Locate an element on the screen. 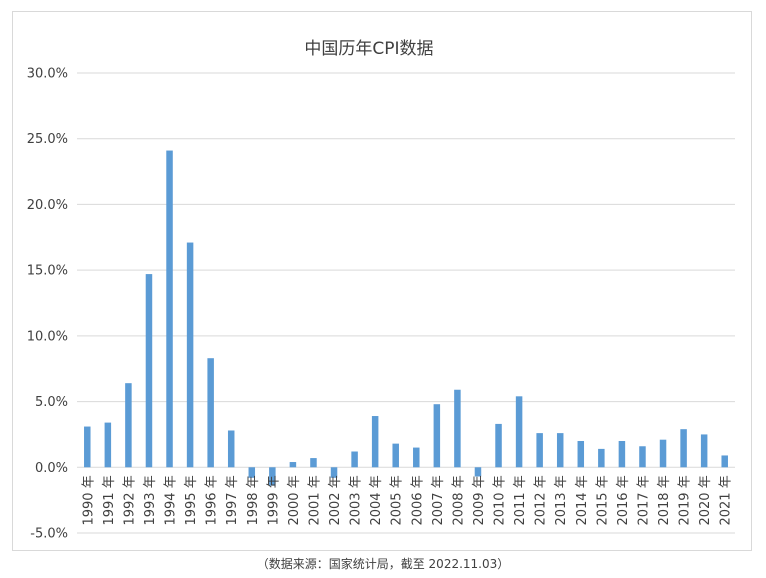 The width and height of the screenshot is (766, 578). x-tick-label: 2013 年 is located at coordinates (561, 500).